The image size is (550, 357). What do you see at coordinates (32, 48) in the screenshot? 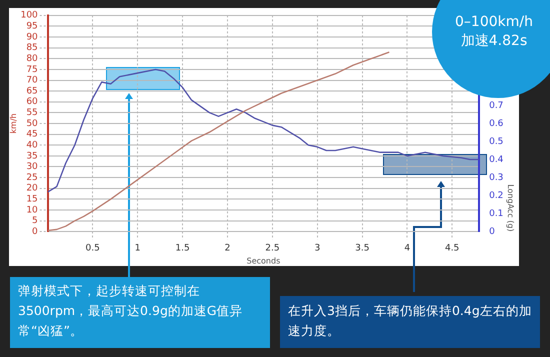
I see `y-tick-label: 85` at bounding box center [32, 48].